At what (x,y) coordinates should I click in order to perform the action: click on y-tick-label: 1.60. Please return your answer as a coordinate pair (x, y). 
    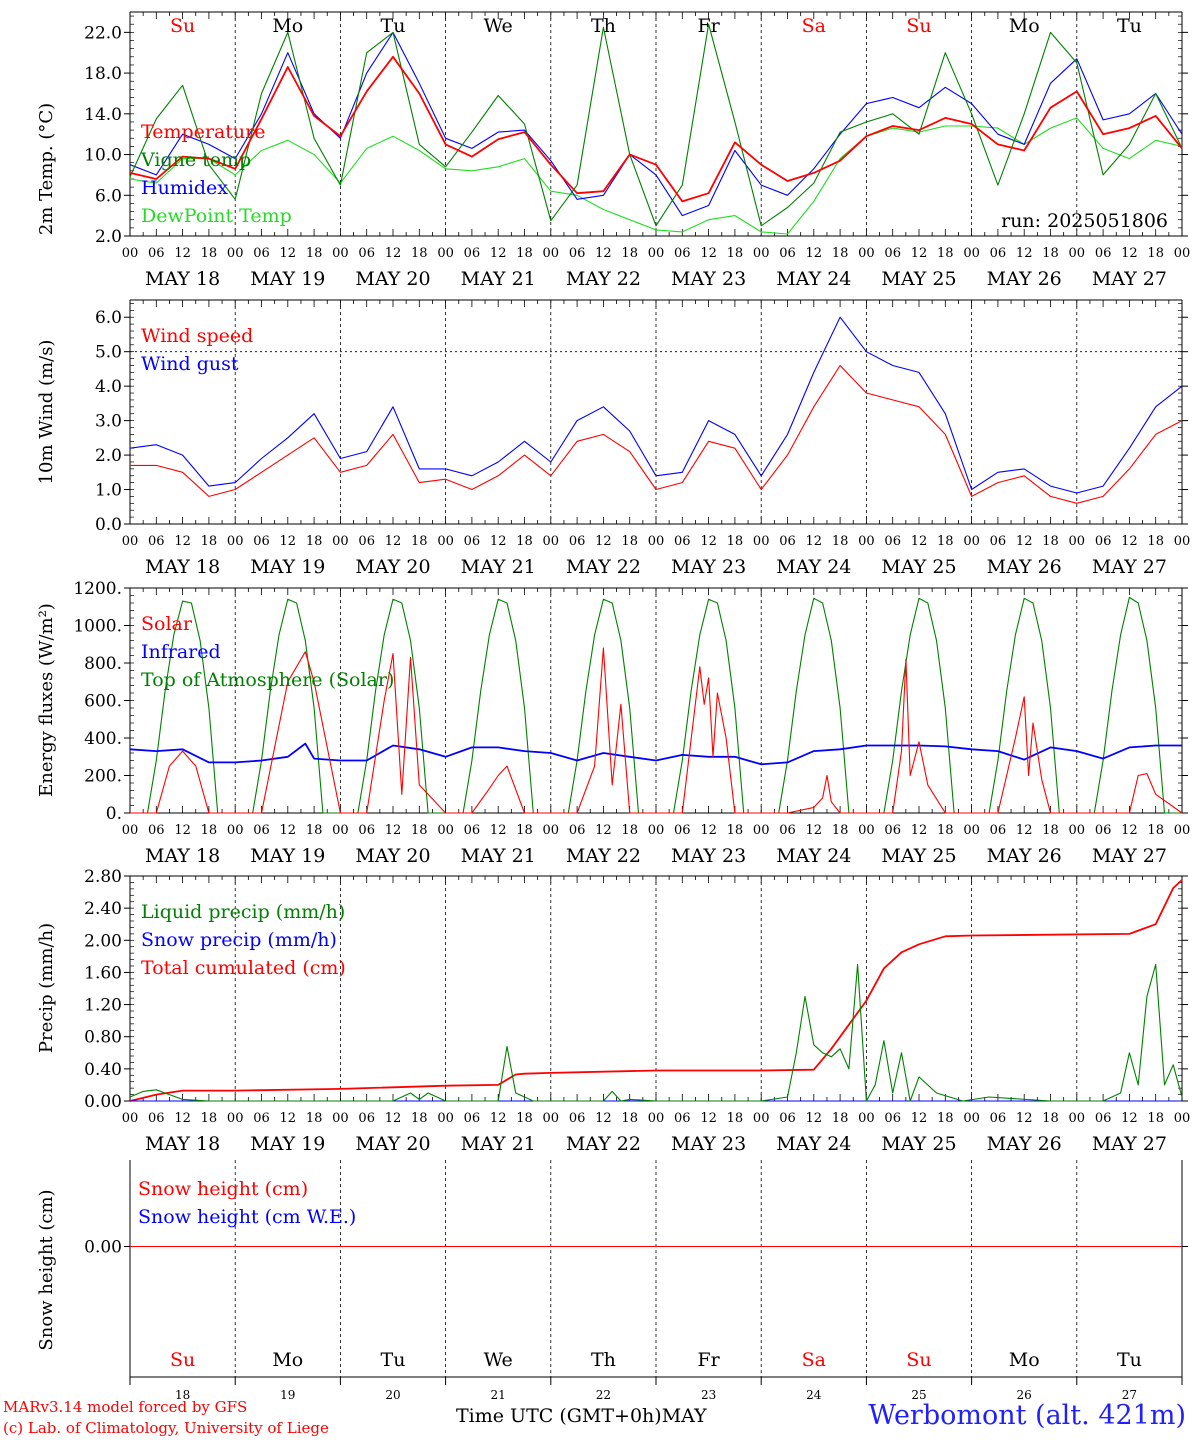
    Looking at the image, I should click on (103, 973).